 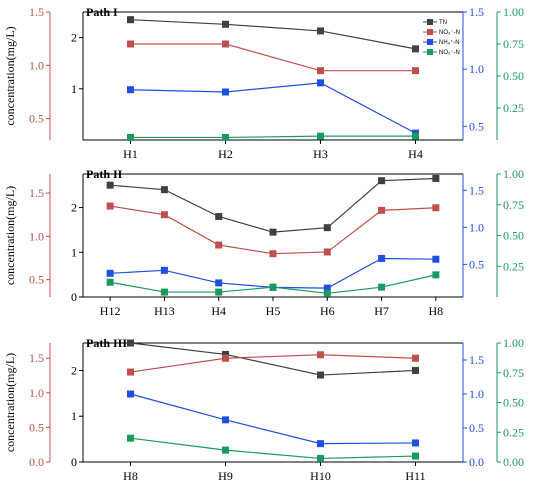 I want to click on x-tick-label: H2, so click(x=225, y=154).